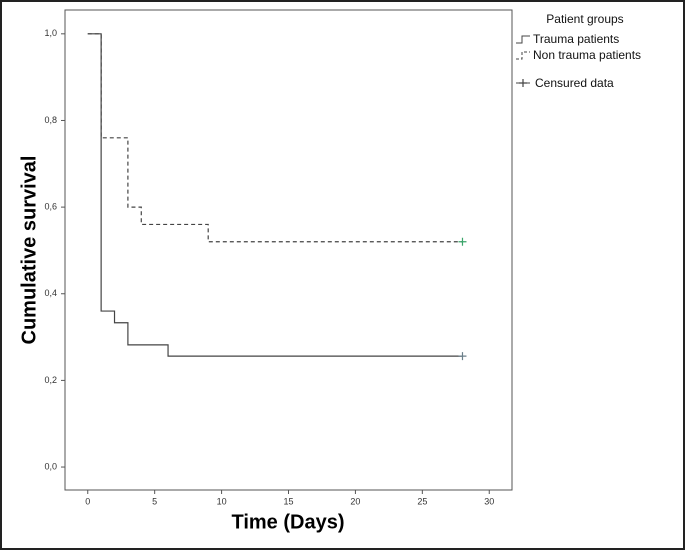  Describe the element at coordinates (154, 501) in the screenshot. I see `x-tick-label: 5` at that location.